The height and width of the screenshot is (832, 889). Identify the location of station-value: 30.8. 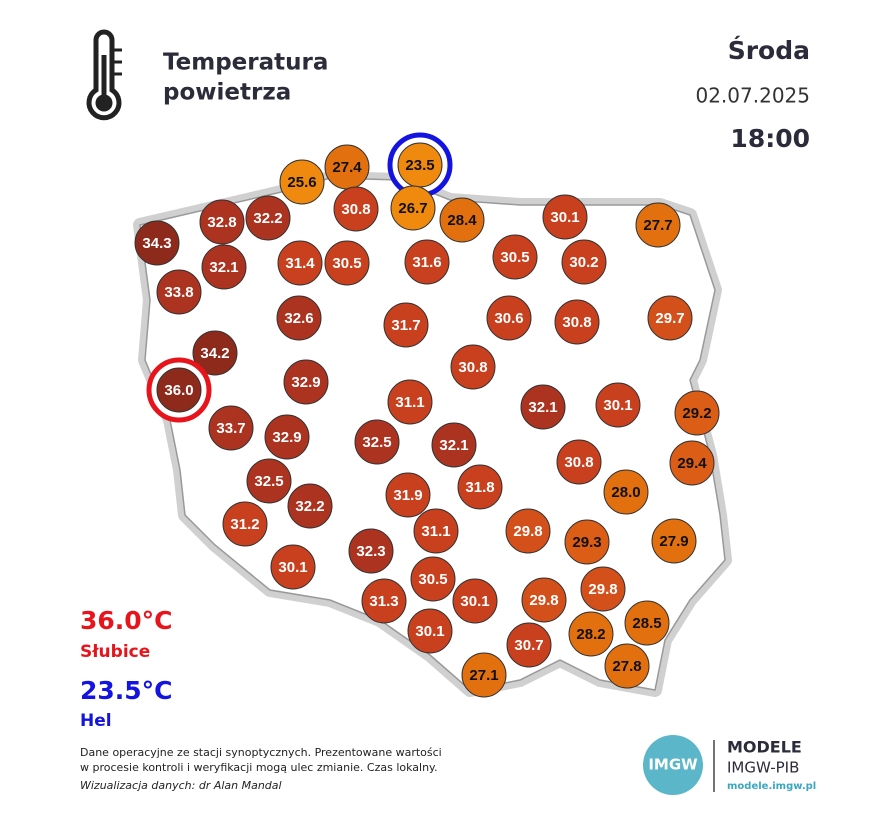
(578, 462).